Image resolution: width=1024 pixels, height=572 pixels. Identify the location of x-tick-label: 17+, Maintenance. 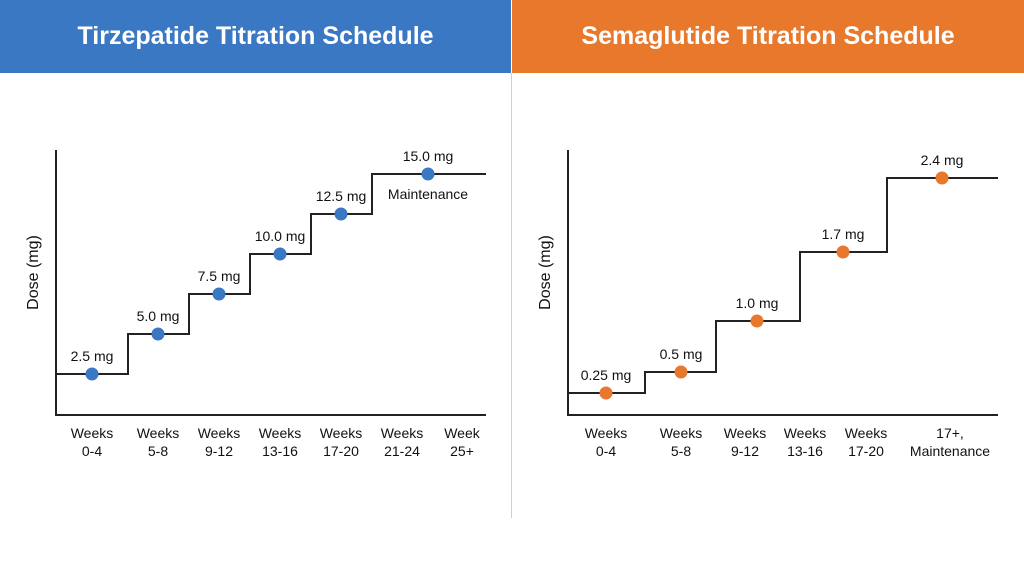
(950, 442).